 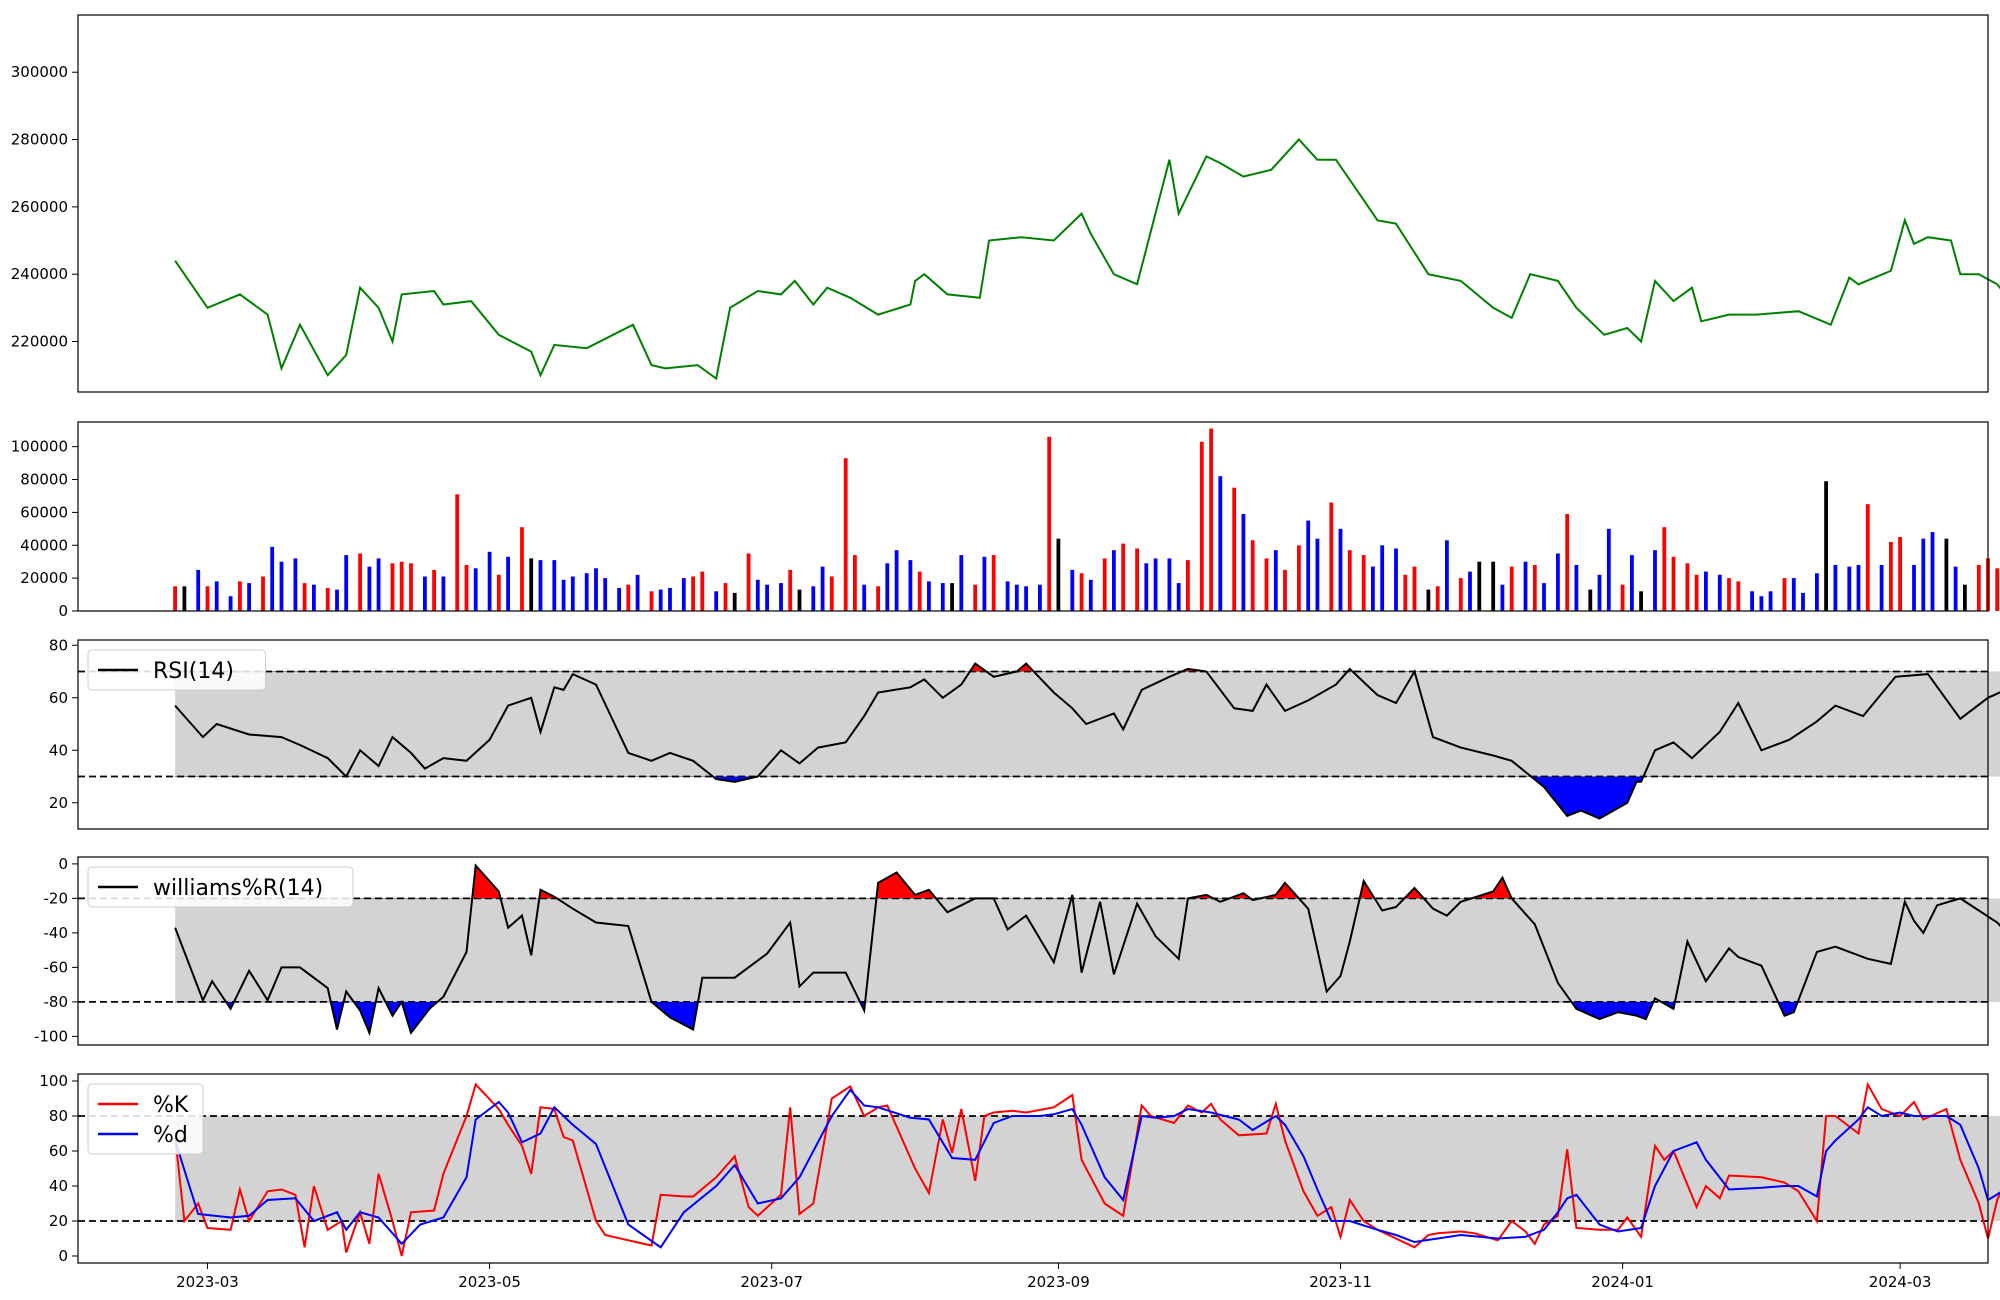 I want to click on y-tick-label: 100, so click(x=53, y=1081).